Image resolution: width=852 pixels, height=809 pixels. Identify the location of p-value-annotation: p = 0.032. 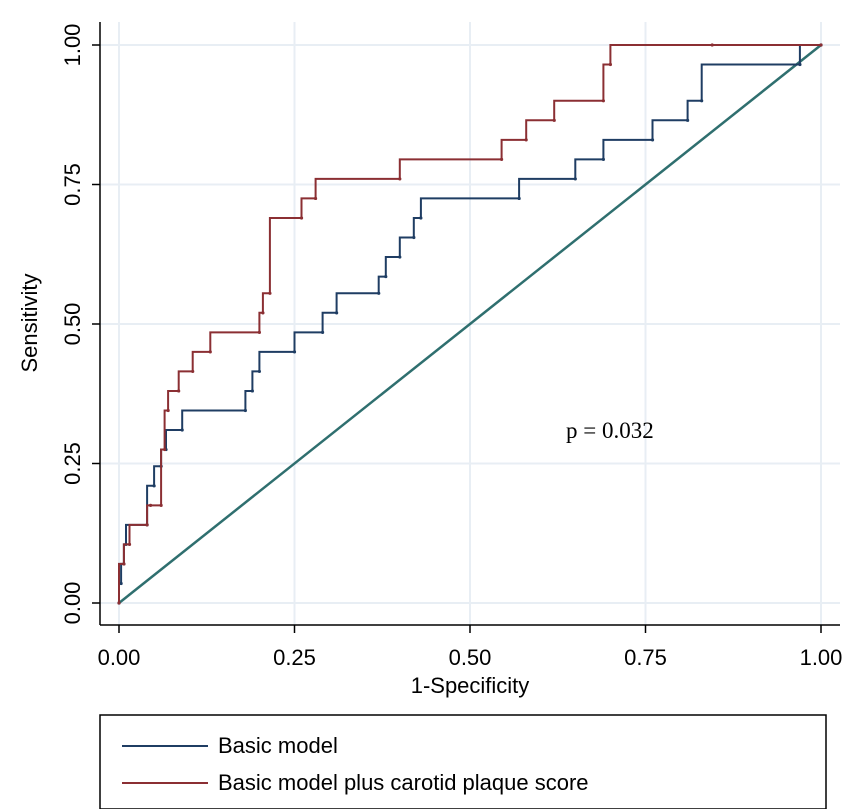
(610, 430).